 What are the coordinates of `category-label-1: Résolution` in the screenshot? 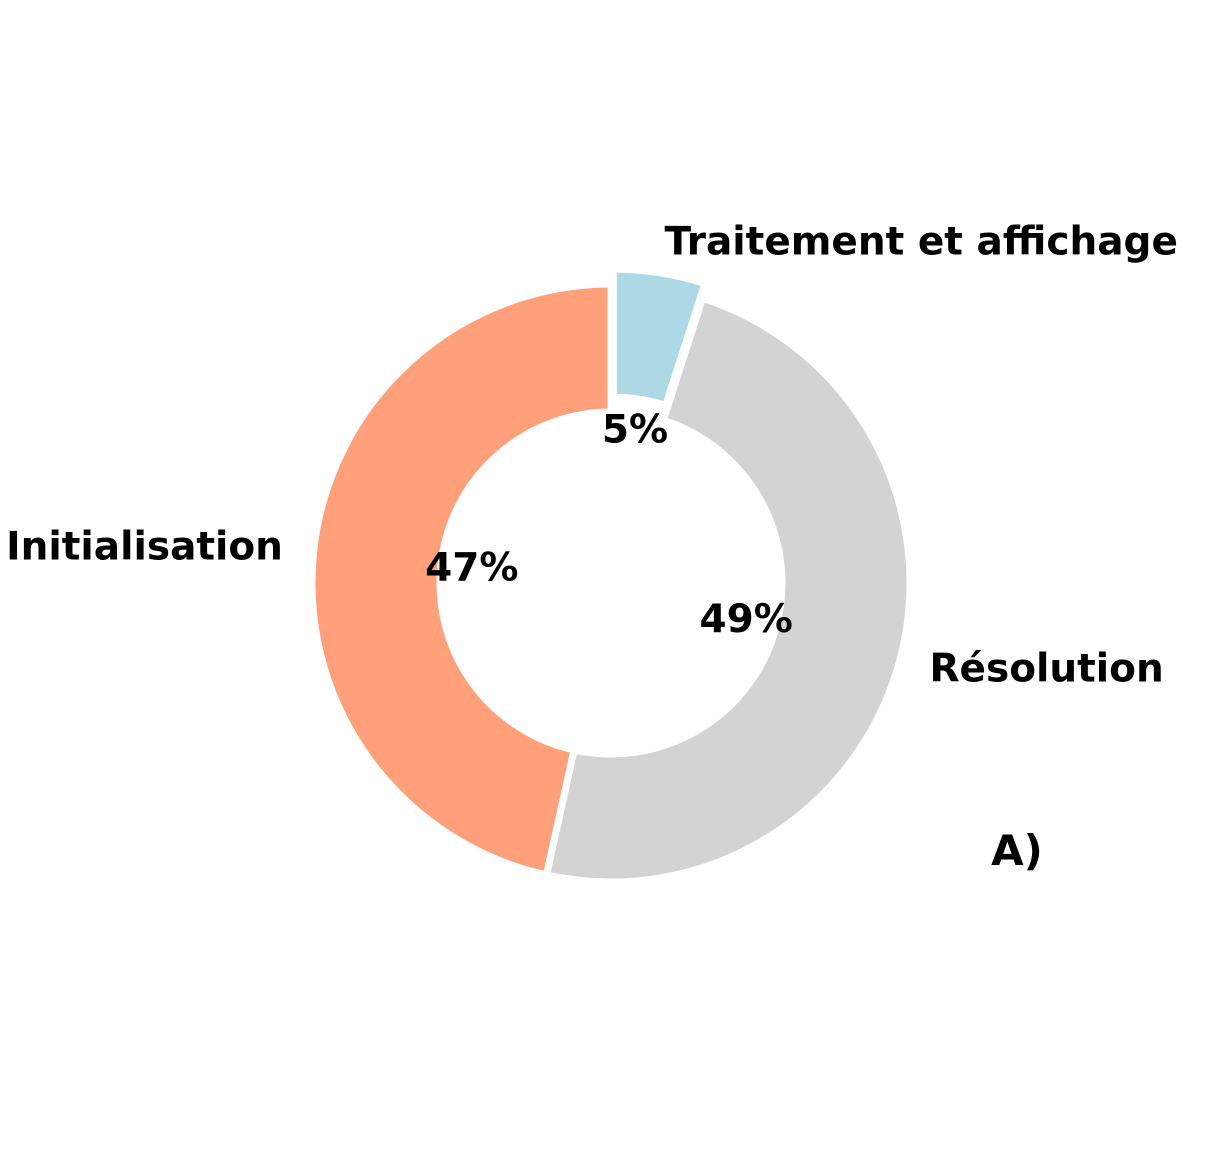 It's located at (1047, 669).